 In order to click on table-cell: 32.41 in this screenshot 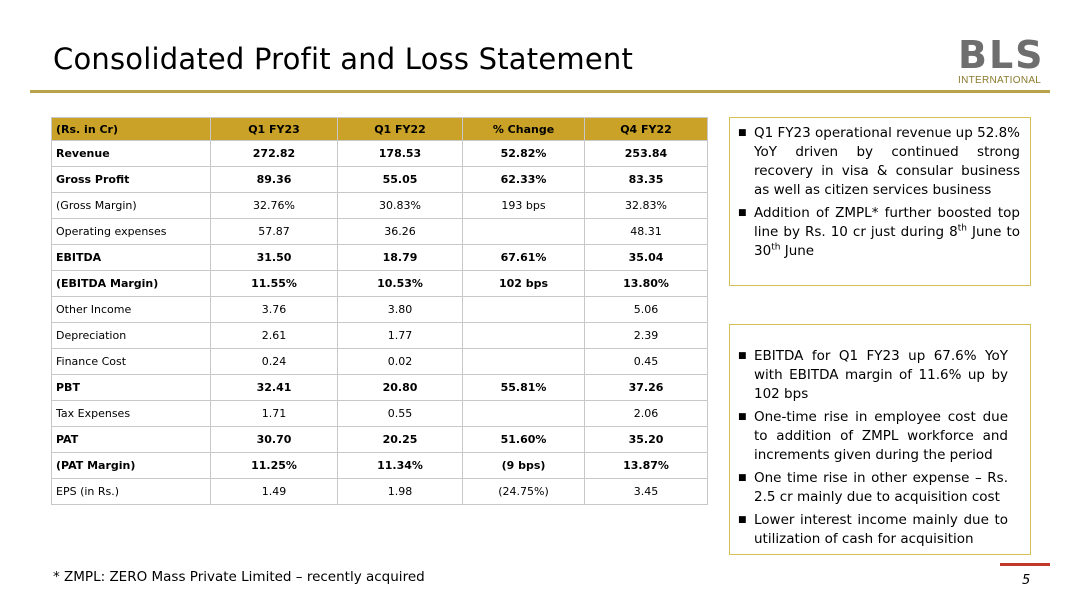, I will do `click(274, 387)`.